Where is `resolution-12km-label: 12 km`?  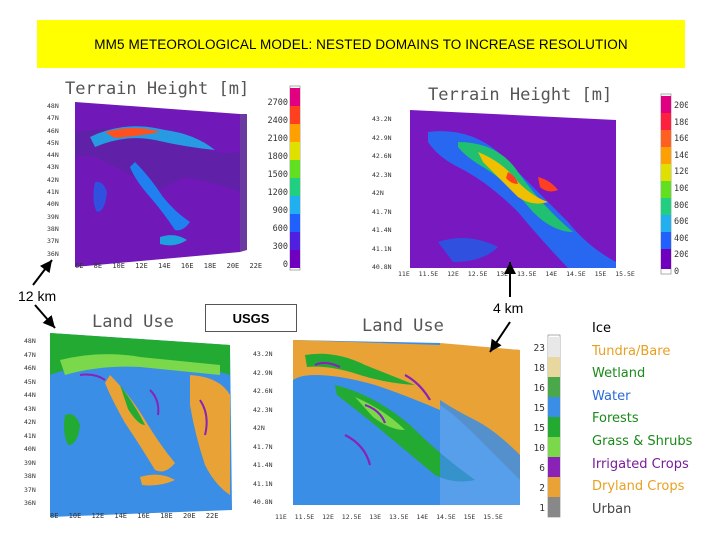 resolution-12km-label: 12 km is located at coordinates (37, 296).